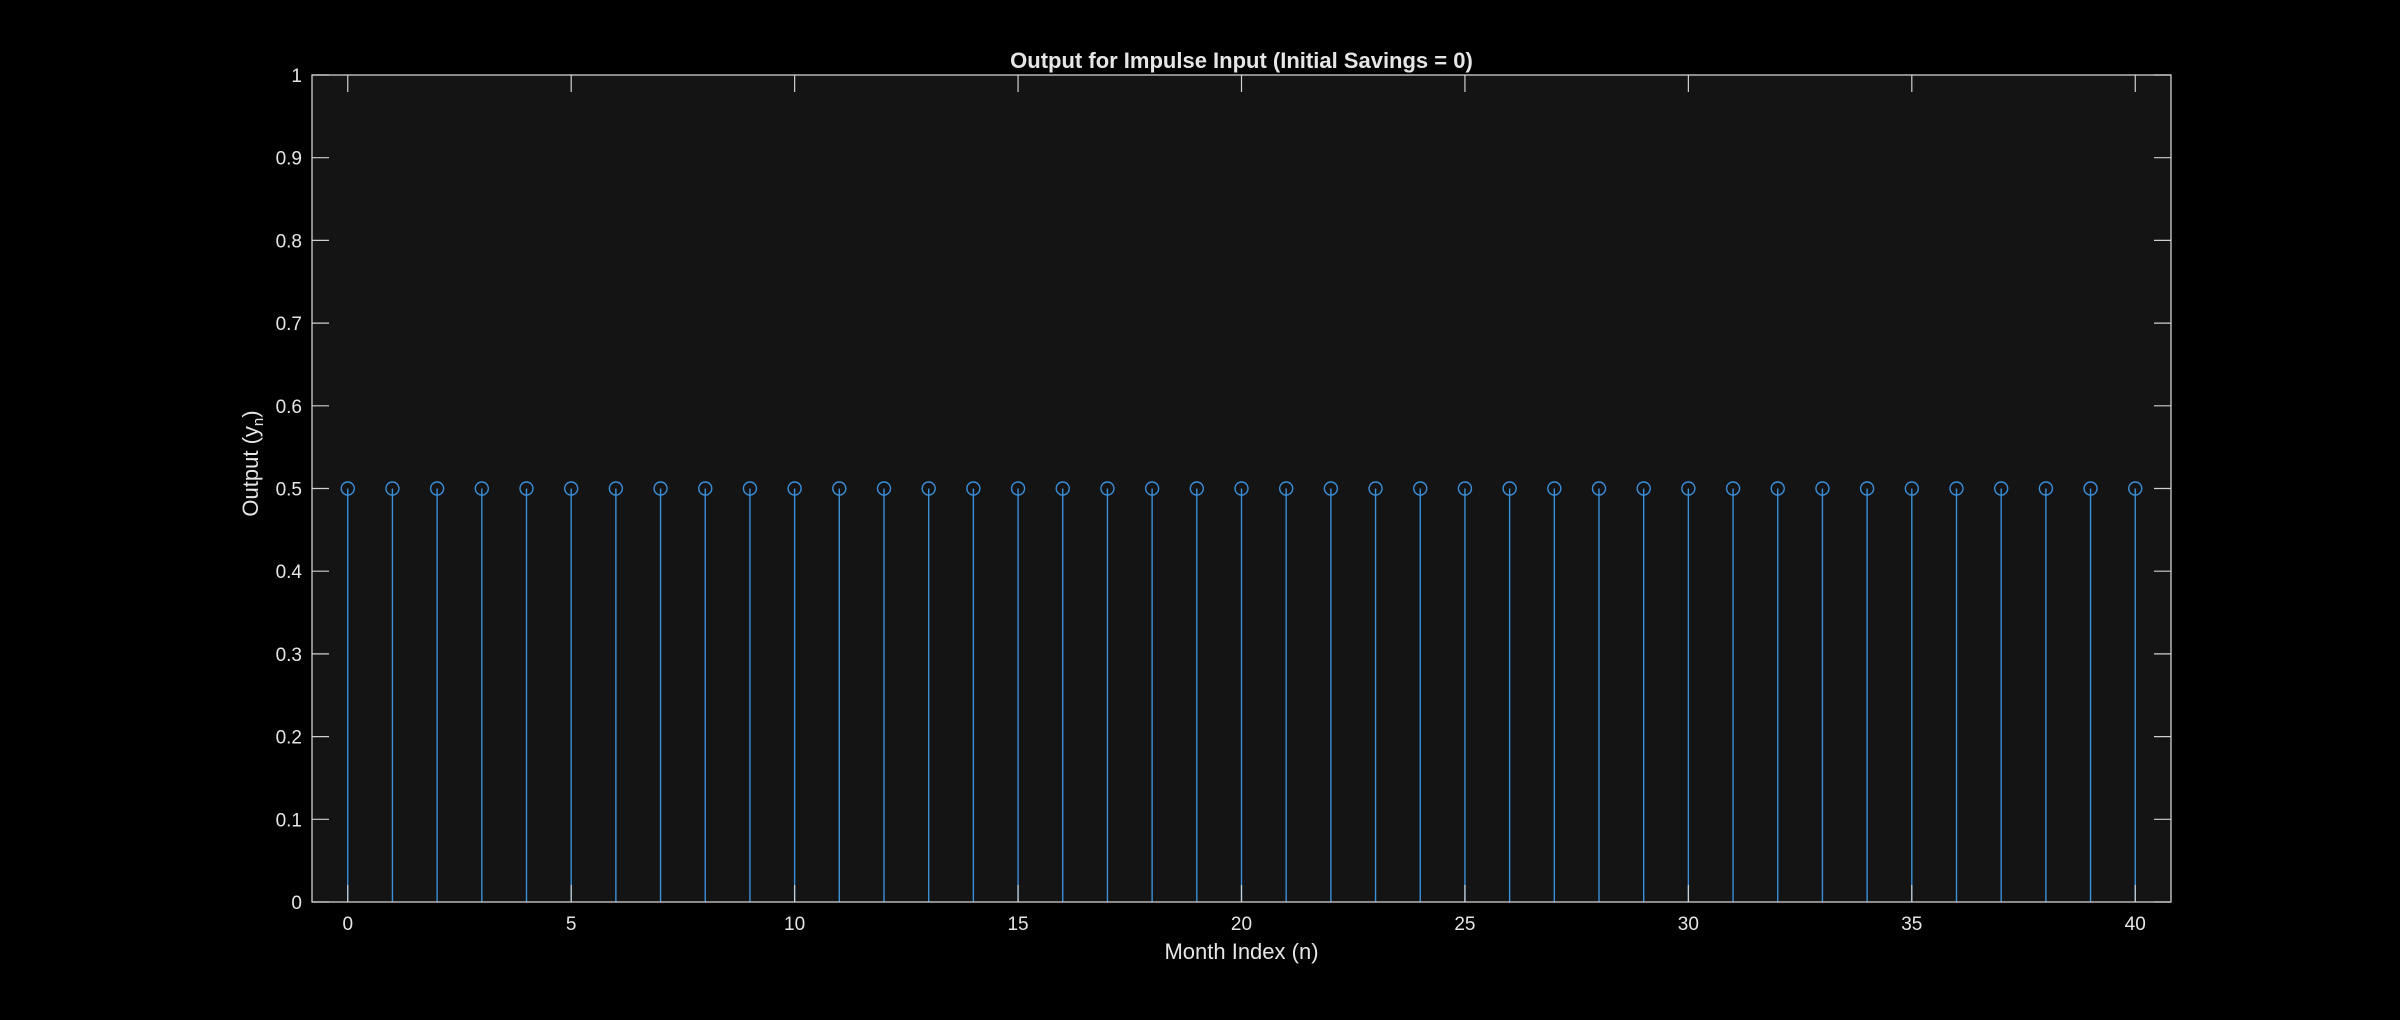 This screenshot has height=1020, width=2400. What do you see at coordinates (2135, 924) in the screenshot?
I see `x-tick-label: 40` at bounding box center [2135, 924].